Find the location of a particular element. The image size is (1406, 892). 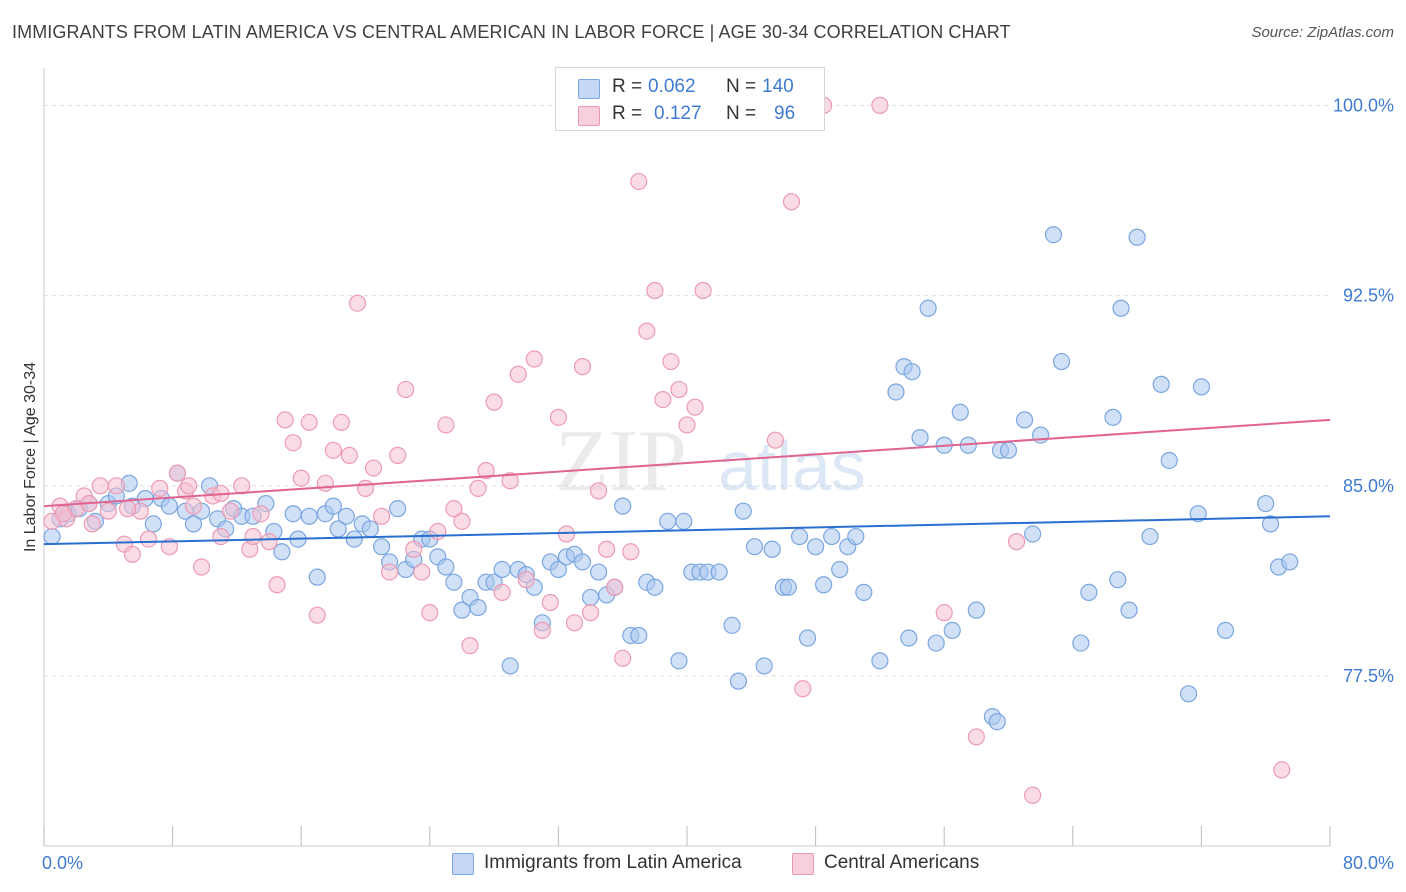

legend-item-latin-america: Immigrants from Latin America is located at coordinates (612, 864).